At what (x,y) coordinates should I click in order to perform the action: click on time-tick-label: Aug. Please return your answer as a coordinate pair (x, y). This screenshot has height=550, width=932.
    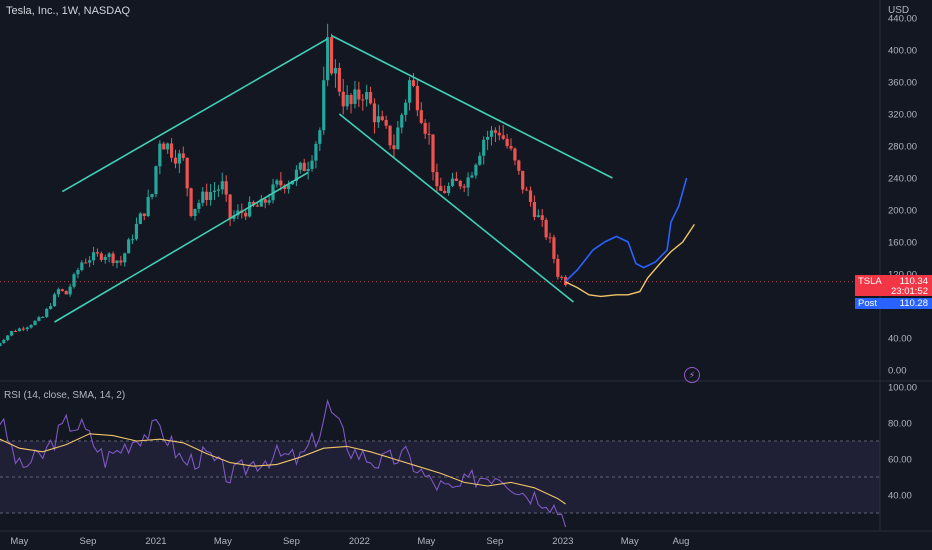
    Looking at the image, I should click on (681, 541).